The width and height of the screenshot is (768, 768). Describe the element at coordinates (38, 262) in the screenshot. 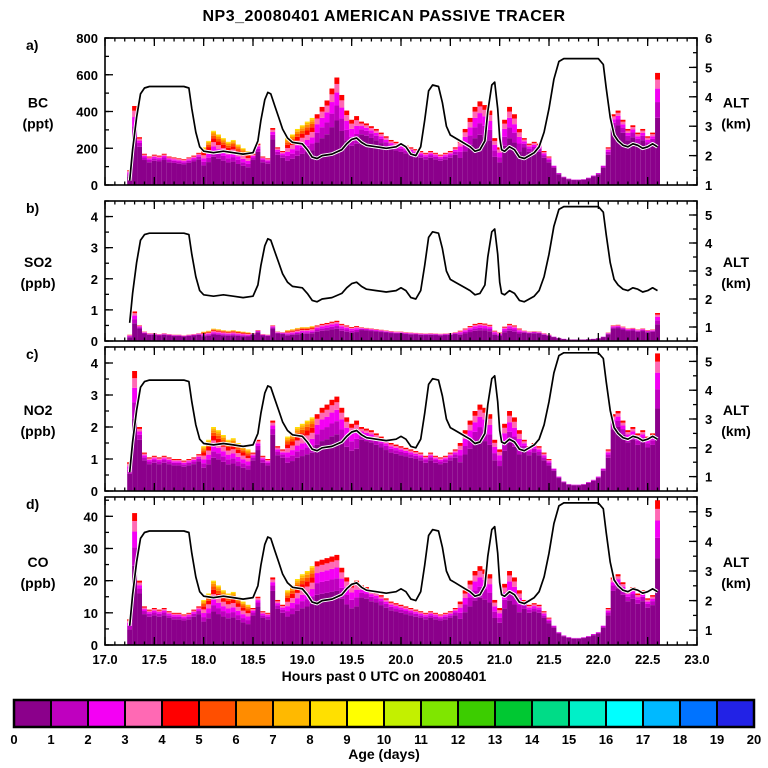

I see `species-label: SO2` at that location.